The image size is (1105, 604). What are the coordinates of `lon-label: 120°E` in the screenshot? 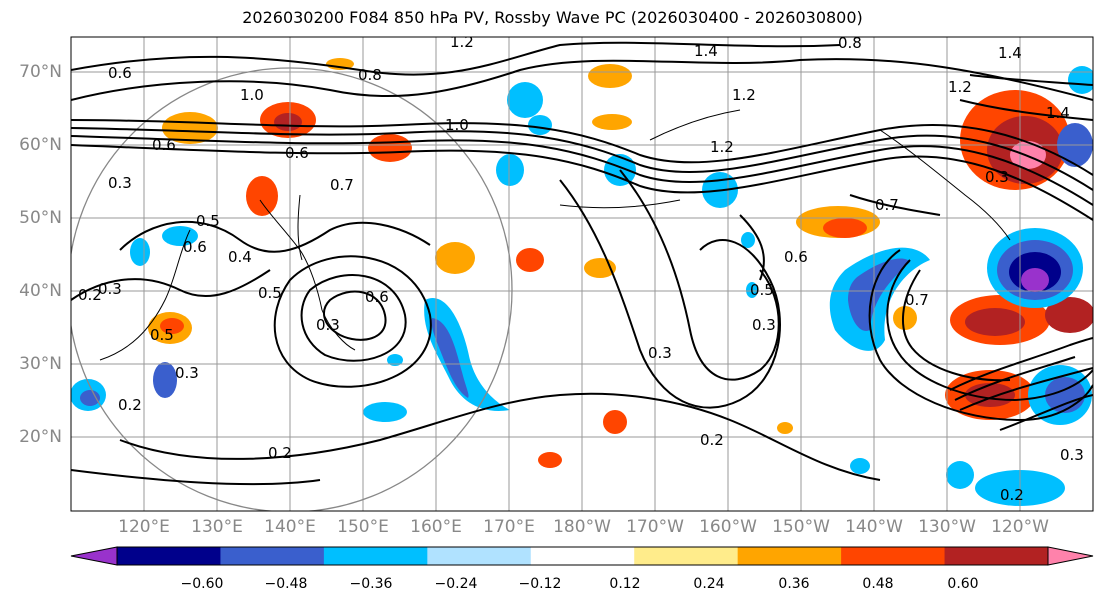 It's located at (144, 527).